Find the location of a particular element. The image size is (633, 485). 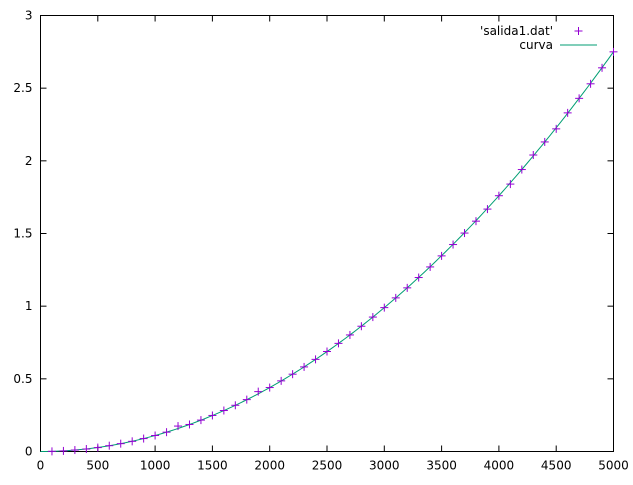

y-tick-label: 0.5 is located at coordinates (22, 379).